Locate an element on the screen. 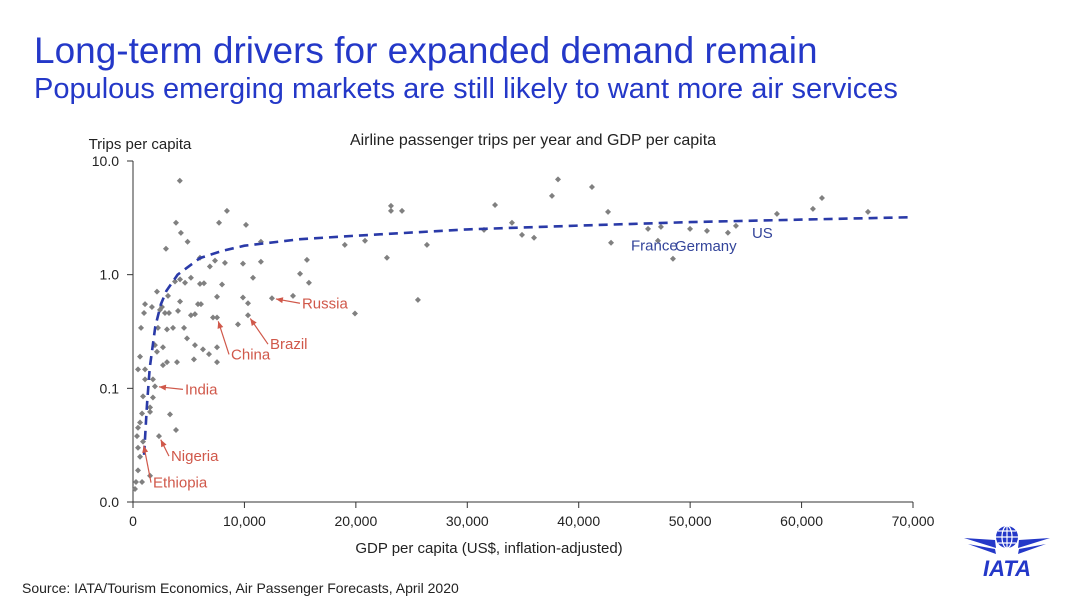 The image size is (1080, 607). x-axis-label: GDP per capita (US$, inflation-adjusted) is located at coordinates (488, 548).